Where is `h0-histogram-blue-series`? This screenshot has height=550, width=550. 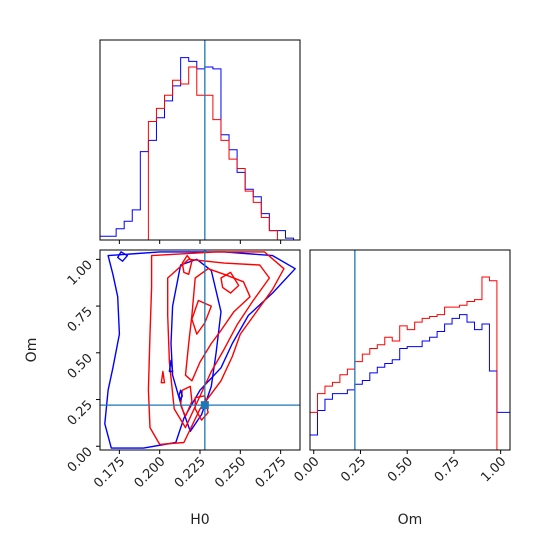 h0-histogram-blue-series is located at coordinates (199, 149).